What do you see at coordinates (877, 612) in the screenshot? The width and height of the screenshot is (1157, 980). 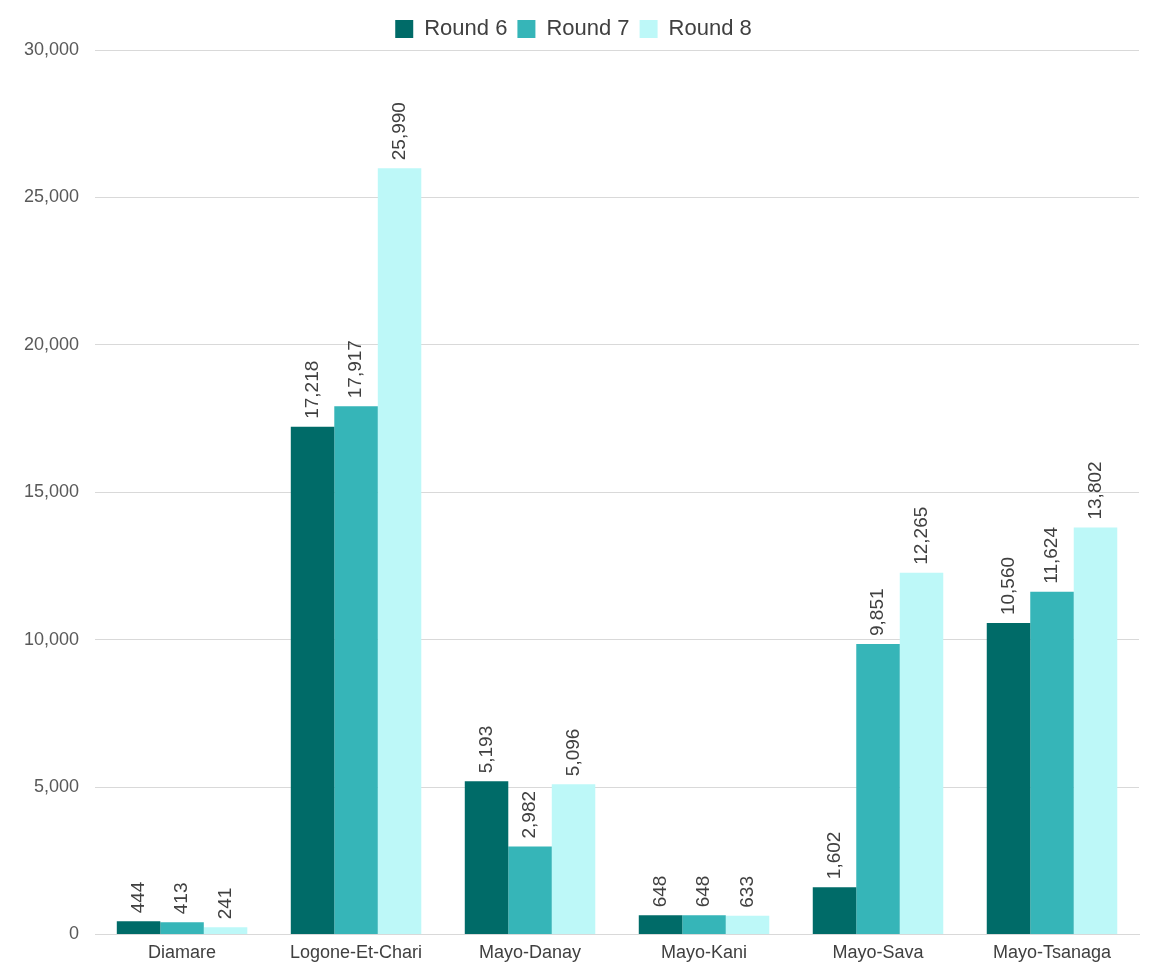 I see `data-label: 9,851` at bounding box center [877, 612].